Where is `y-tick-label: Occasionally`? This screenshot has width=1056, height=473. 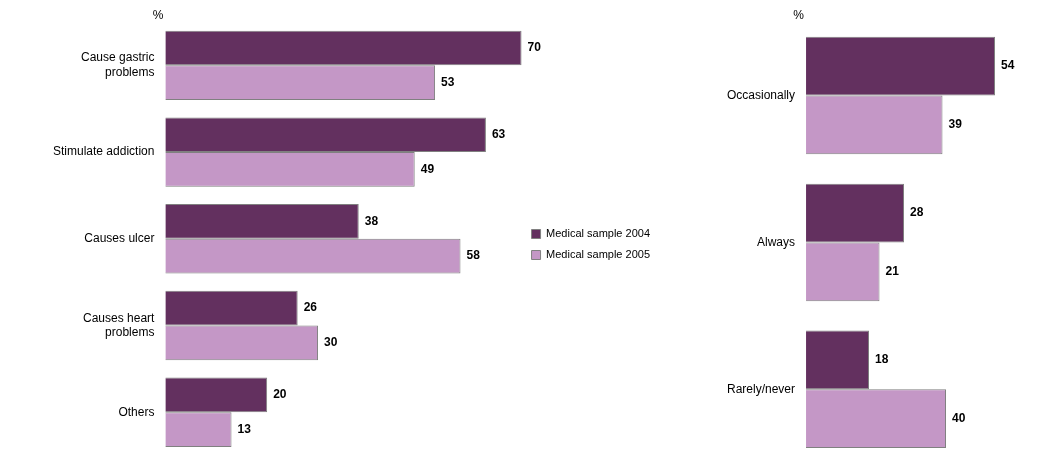
y-tick-label: Occasionally is located at coordinates (761, 94).